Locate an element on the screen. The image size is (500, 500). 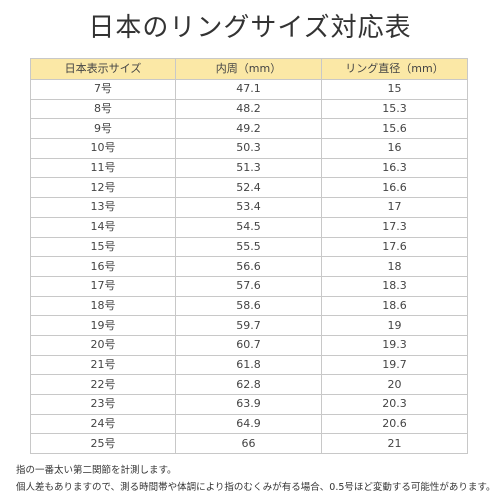
column-header-inner-circumference: 内周（mm） is located at coordinates (248, 69).